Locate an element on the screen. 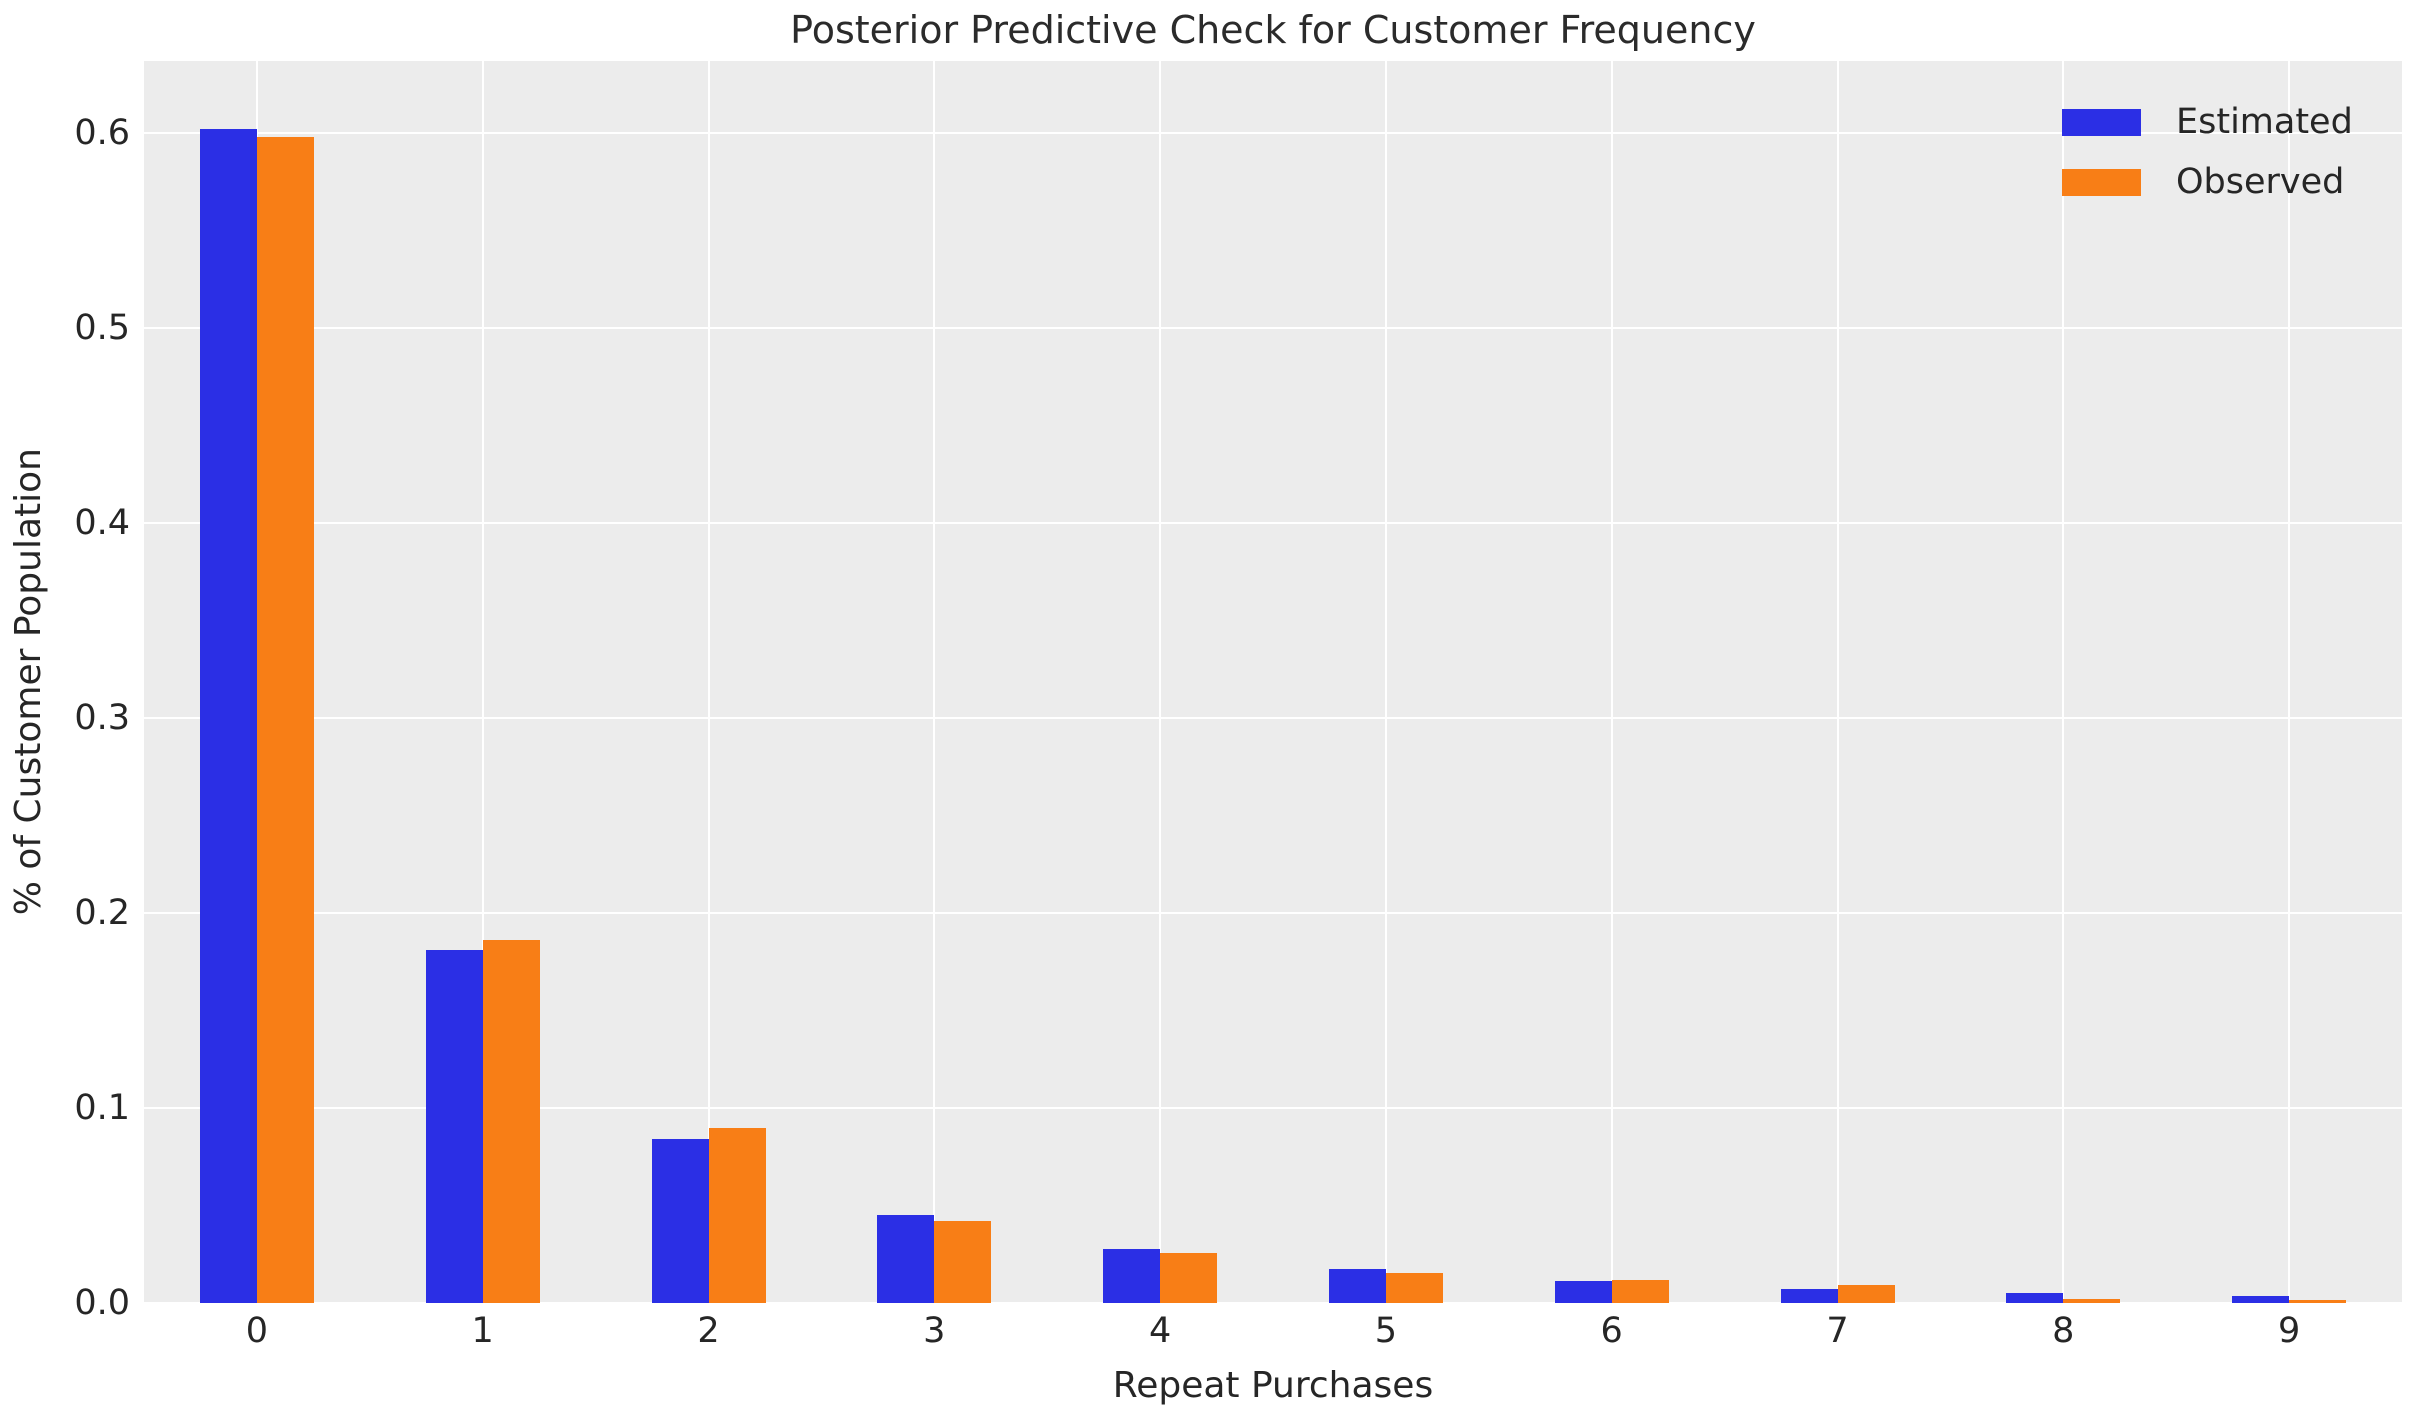 The height and width of the screenshot is (1423, 2423). y-tick-label: 0.2 is located at coordinates (102, 913).